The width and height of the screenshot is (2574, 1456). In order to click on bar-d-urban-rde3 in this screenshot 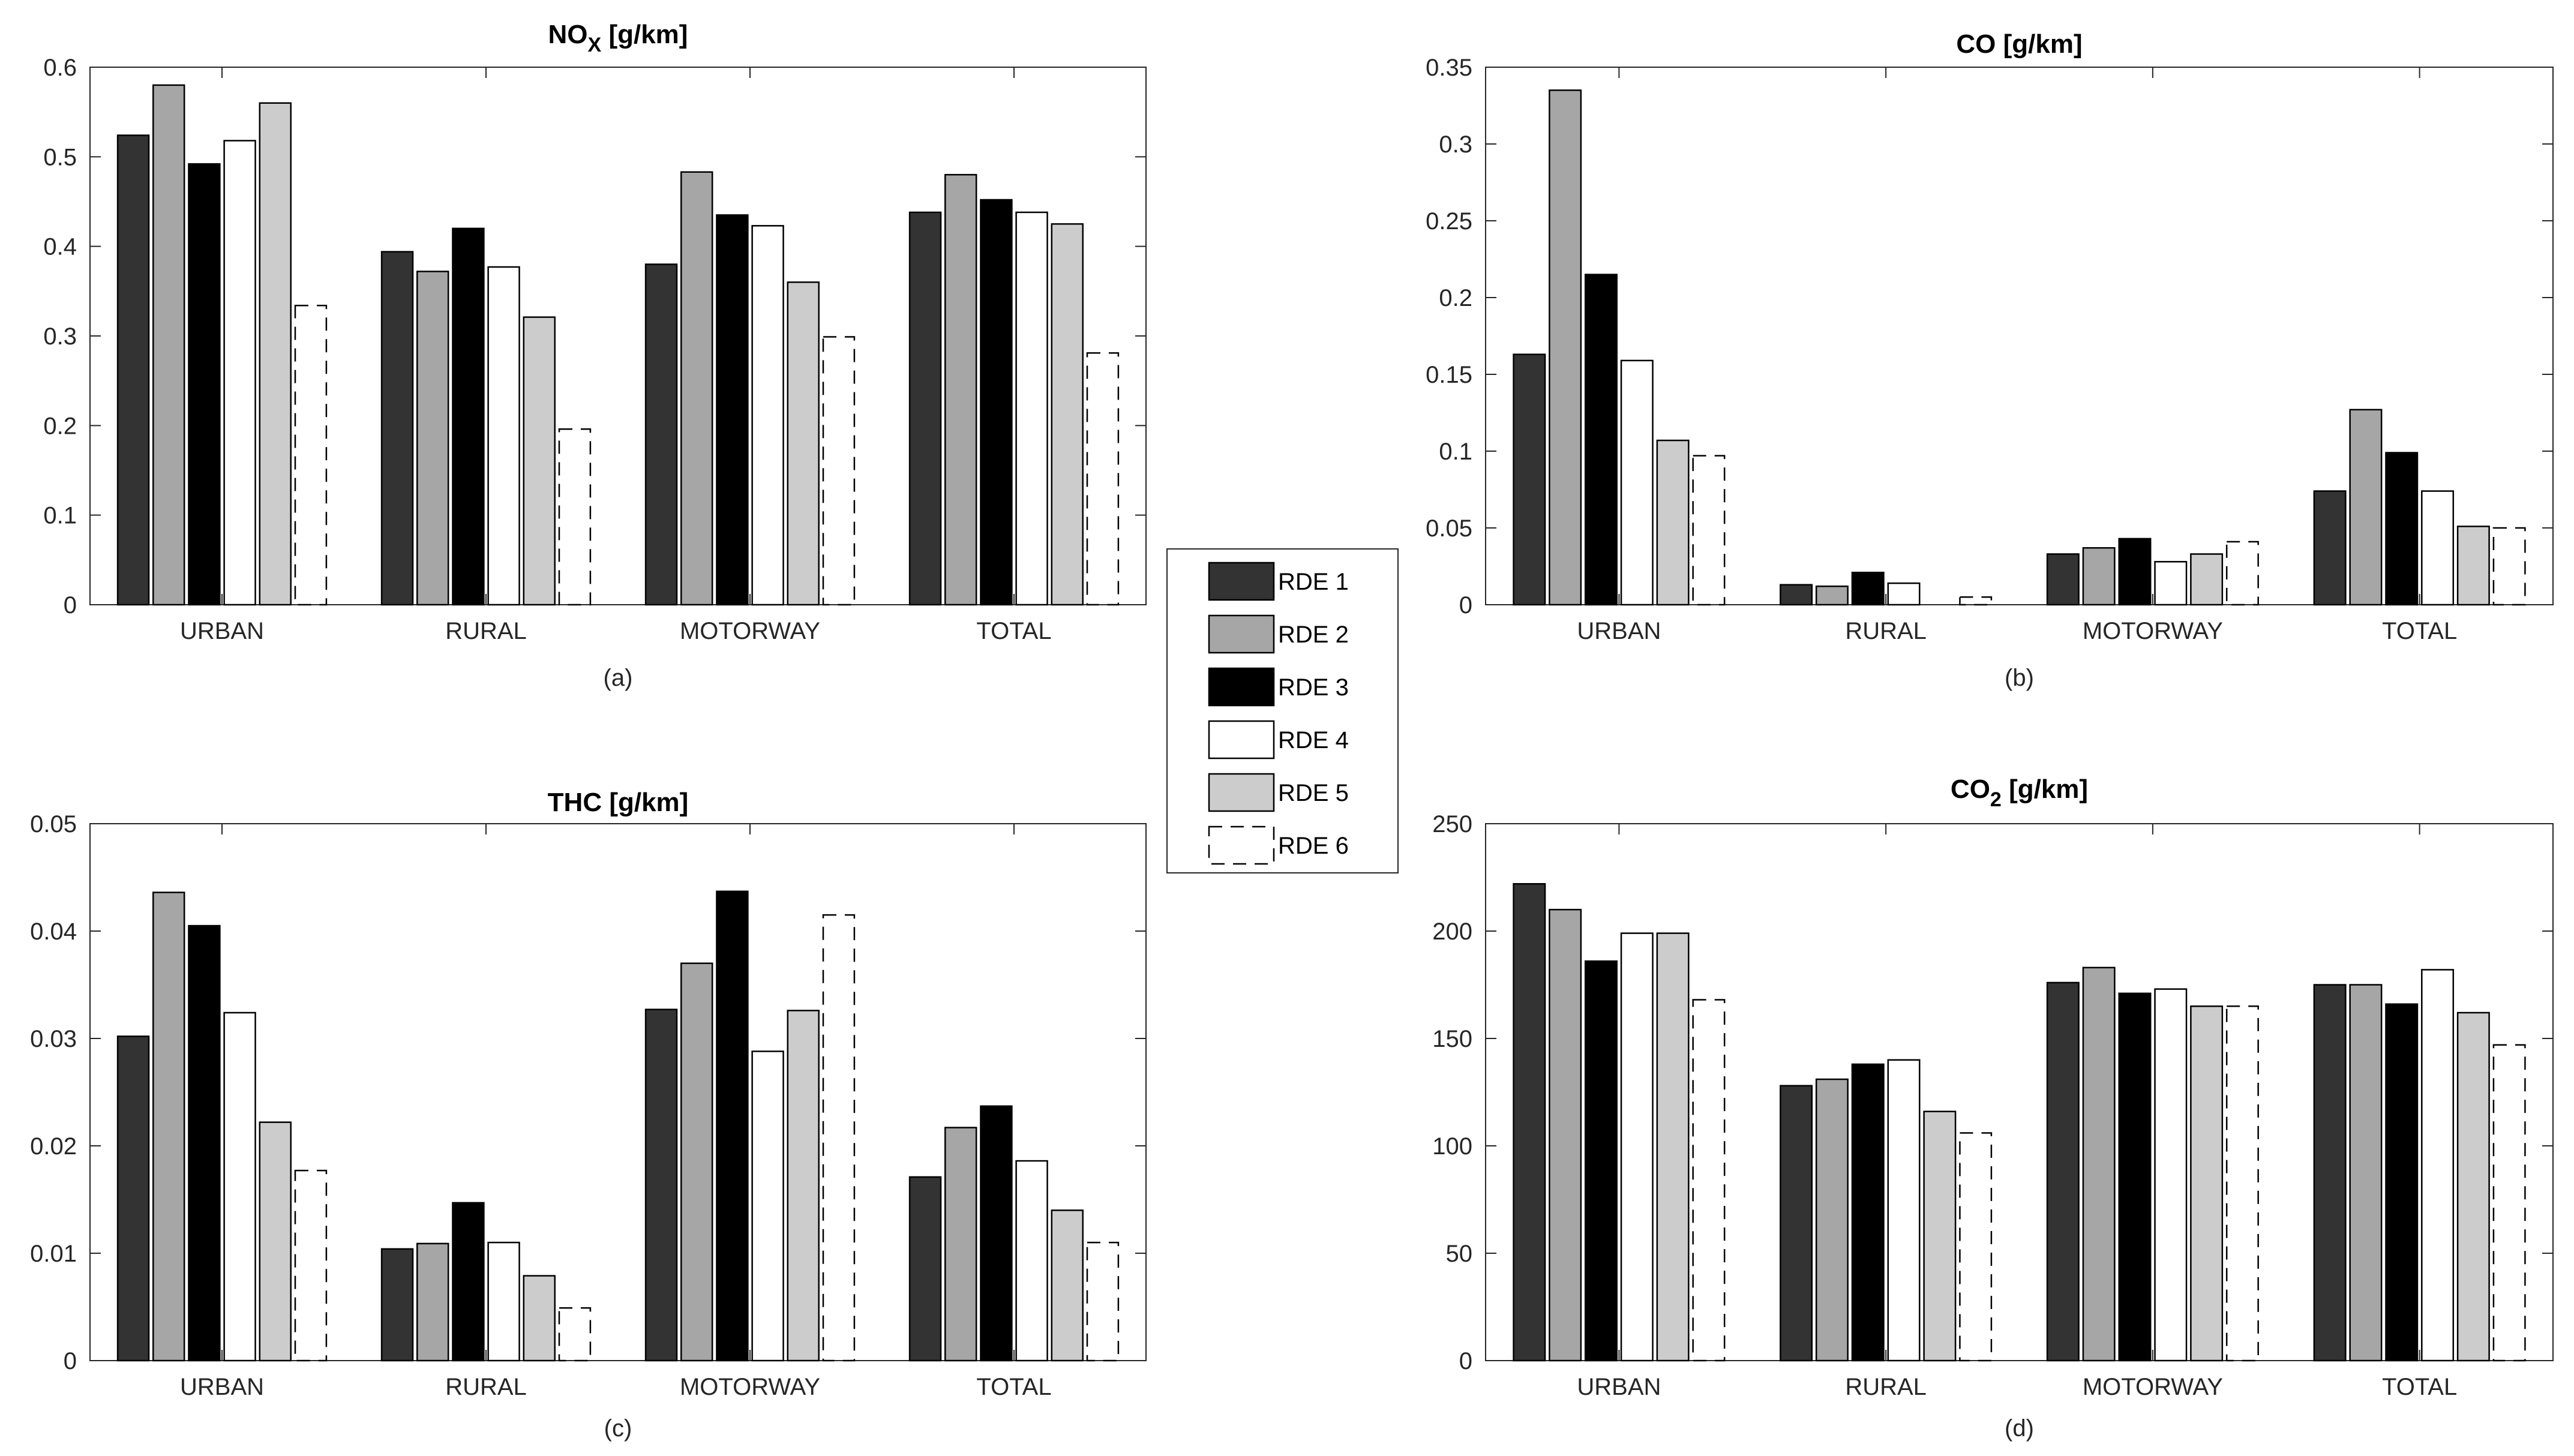, I will do `click(1601, 1161)`.